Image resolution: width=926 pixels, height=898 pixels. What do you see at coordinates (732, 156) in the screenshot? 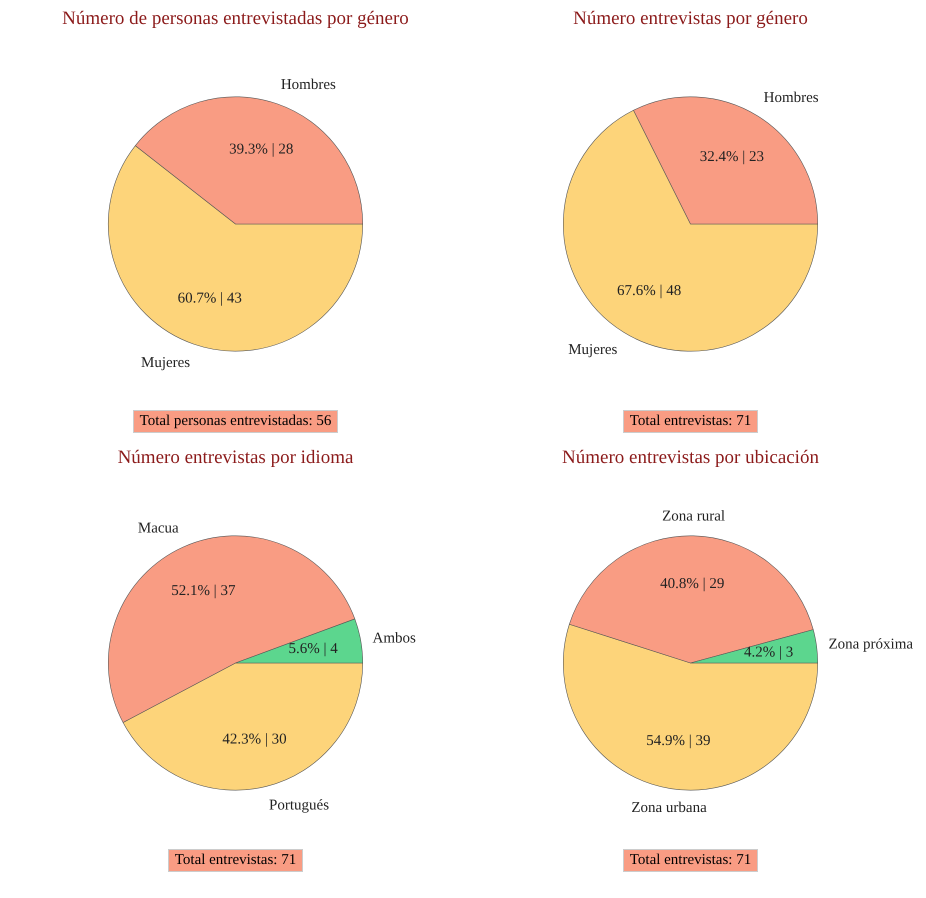
I see `data-label: 32.4% | 23` at bounding box center [732, 156].